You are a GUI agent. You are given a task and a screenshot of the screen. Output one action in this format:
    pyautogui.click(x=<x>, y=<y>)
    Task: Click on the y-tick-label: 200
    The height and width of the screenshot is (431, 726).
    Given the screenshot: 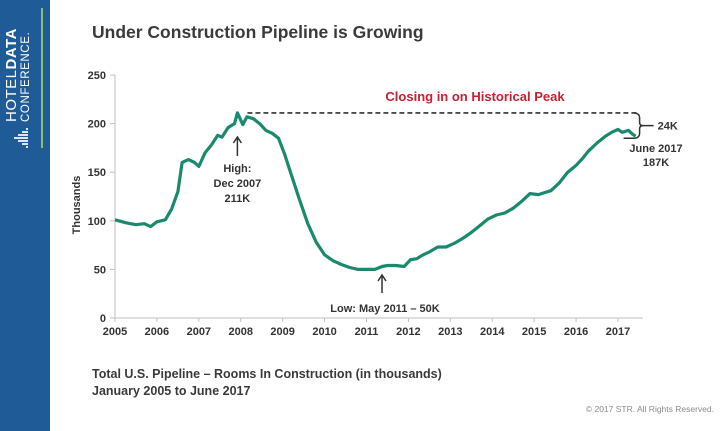 What is the action you would take?
    pyautogui.click(x=97, y=125)
    